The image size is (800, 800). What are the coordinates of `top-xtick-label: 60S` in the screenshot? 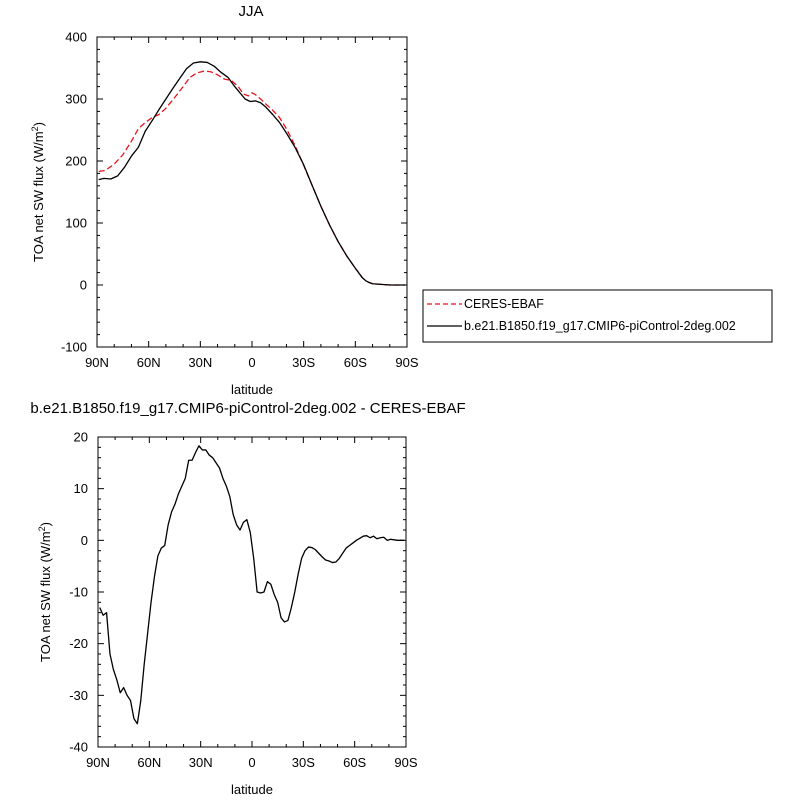 It's located at (355, 362).